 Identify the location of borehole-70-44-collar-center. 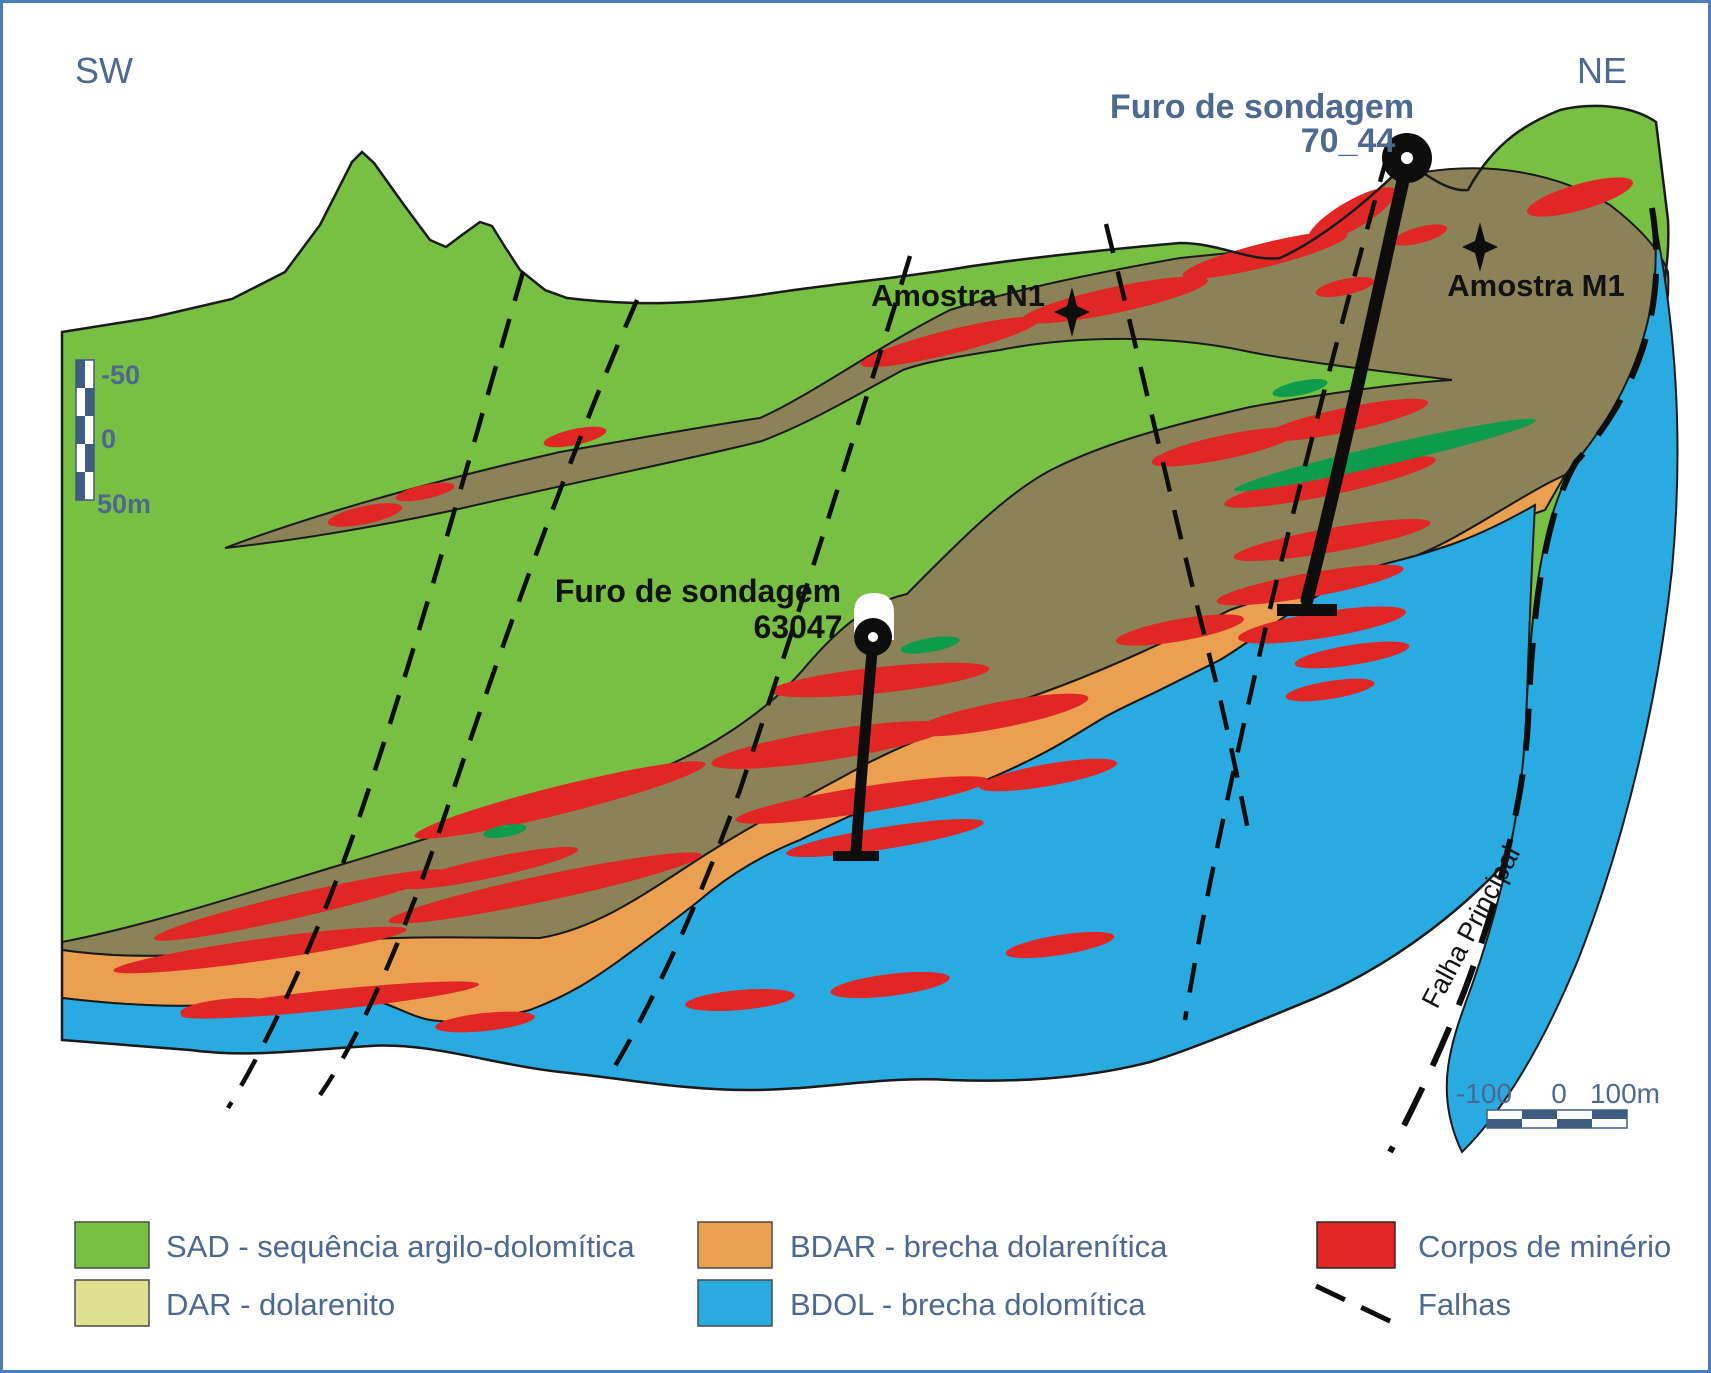
(1407, 158).